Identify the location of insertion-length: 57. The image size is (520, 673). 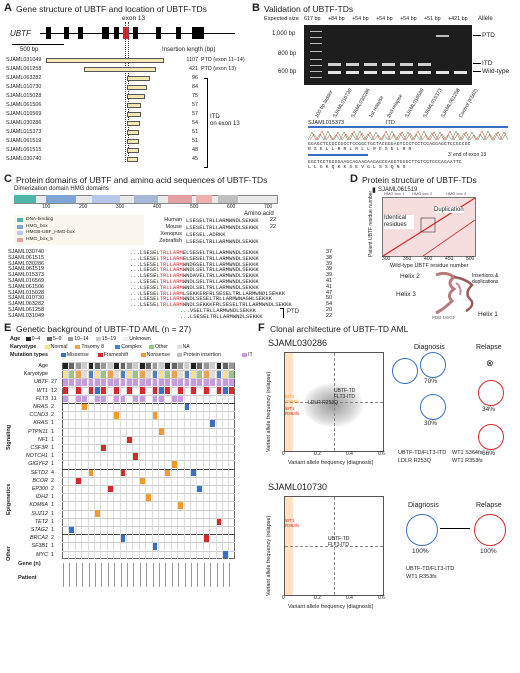
(195, 105).